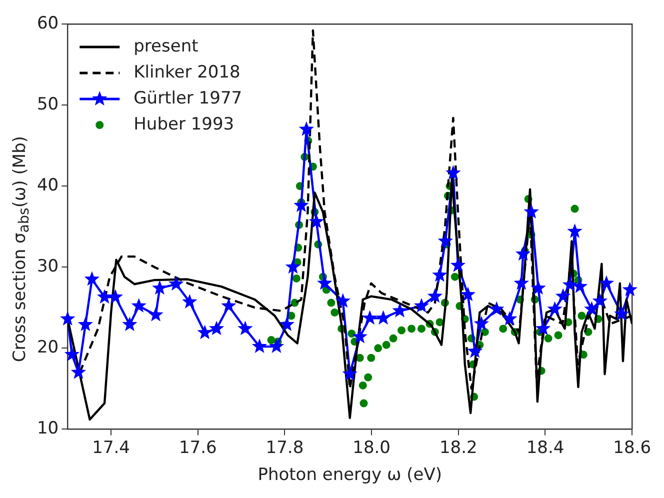 This screenshot has width=664, height=498. Describe the element at coordinates (188, 98) in the screenshot. I see `legend-label: Gürtler 1977` at that location.